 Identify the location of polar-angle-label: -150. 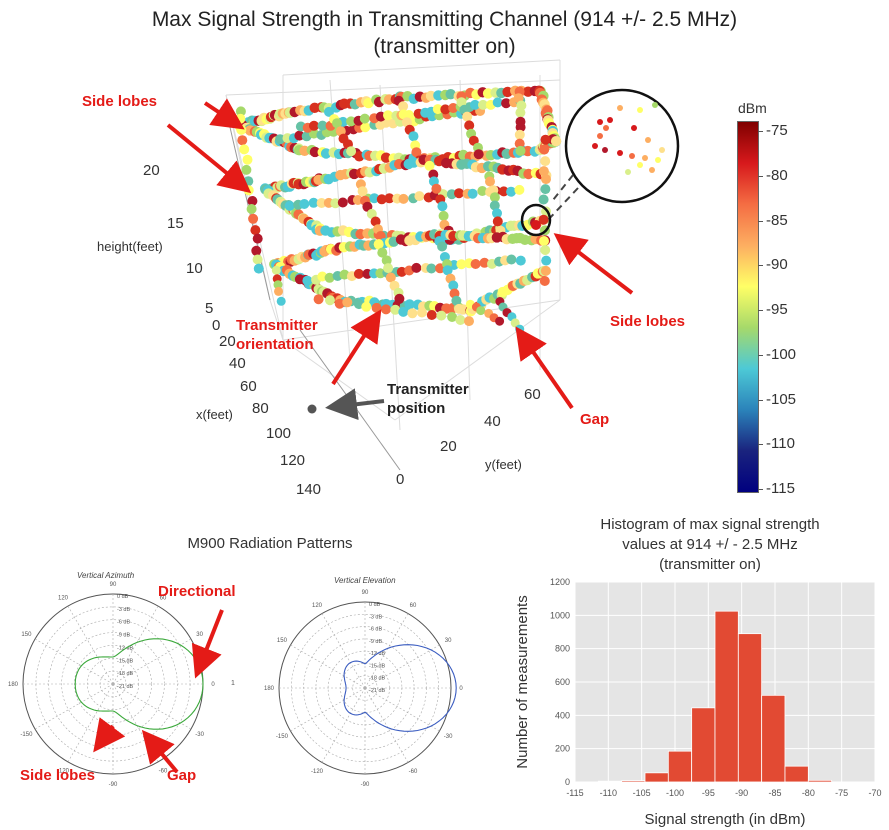
(282, 737).